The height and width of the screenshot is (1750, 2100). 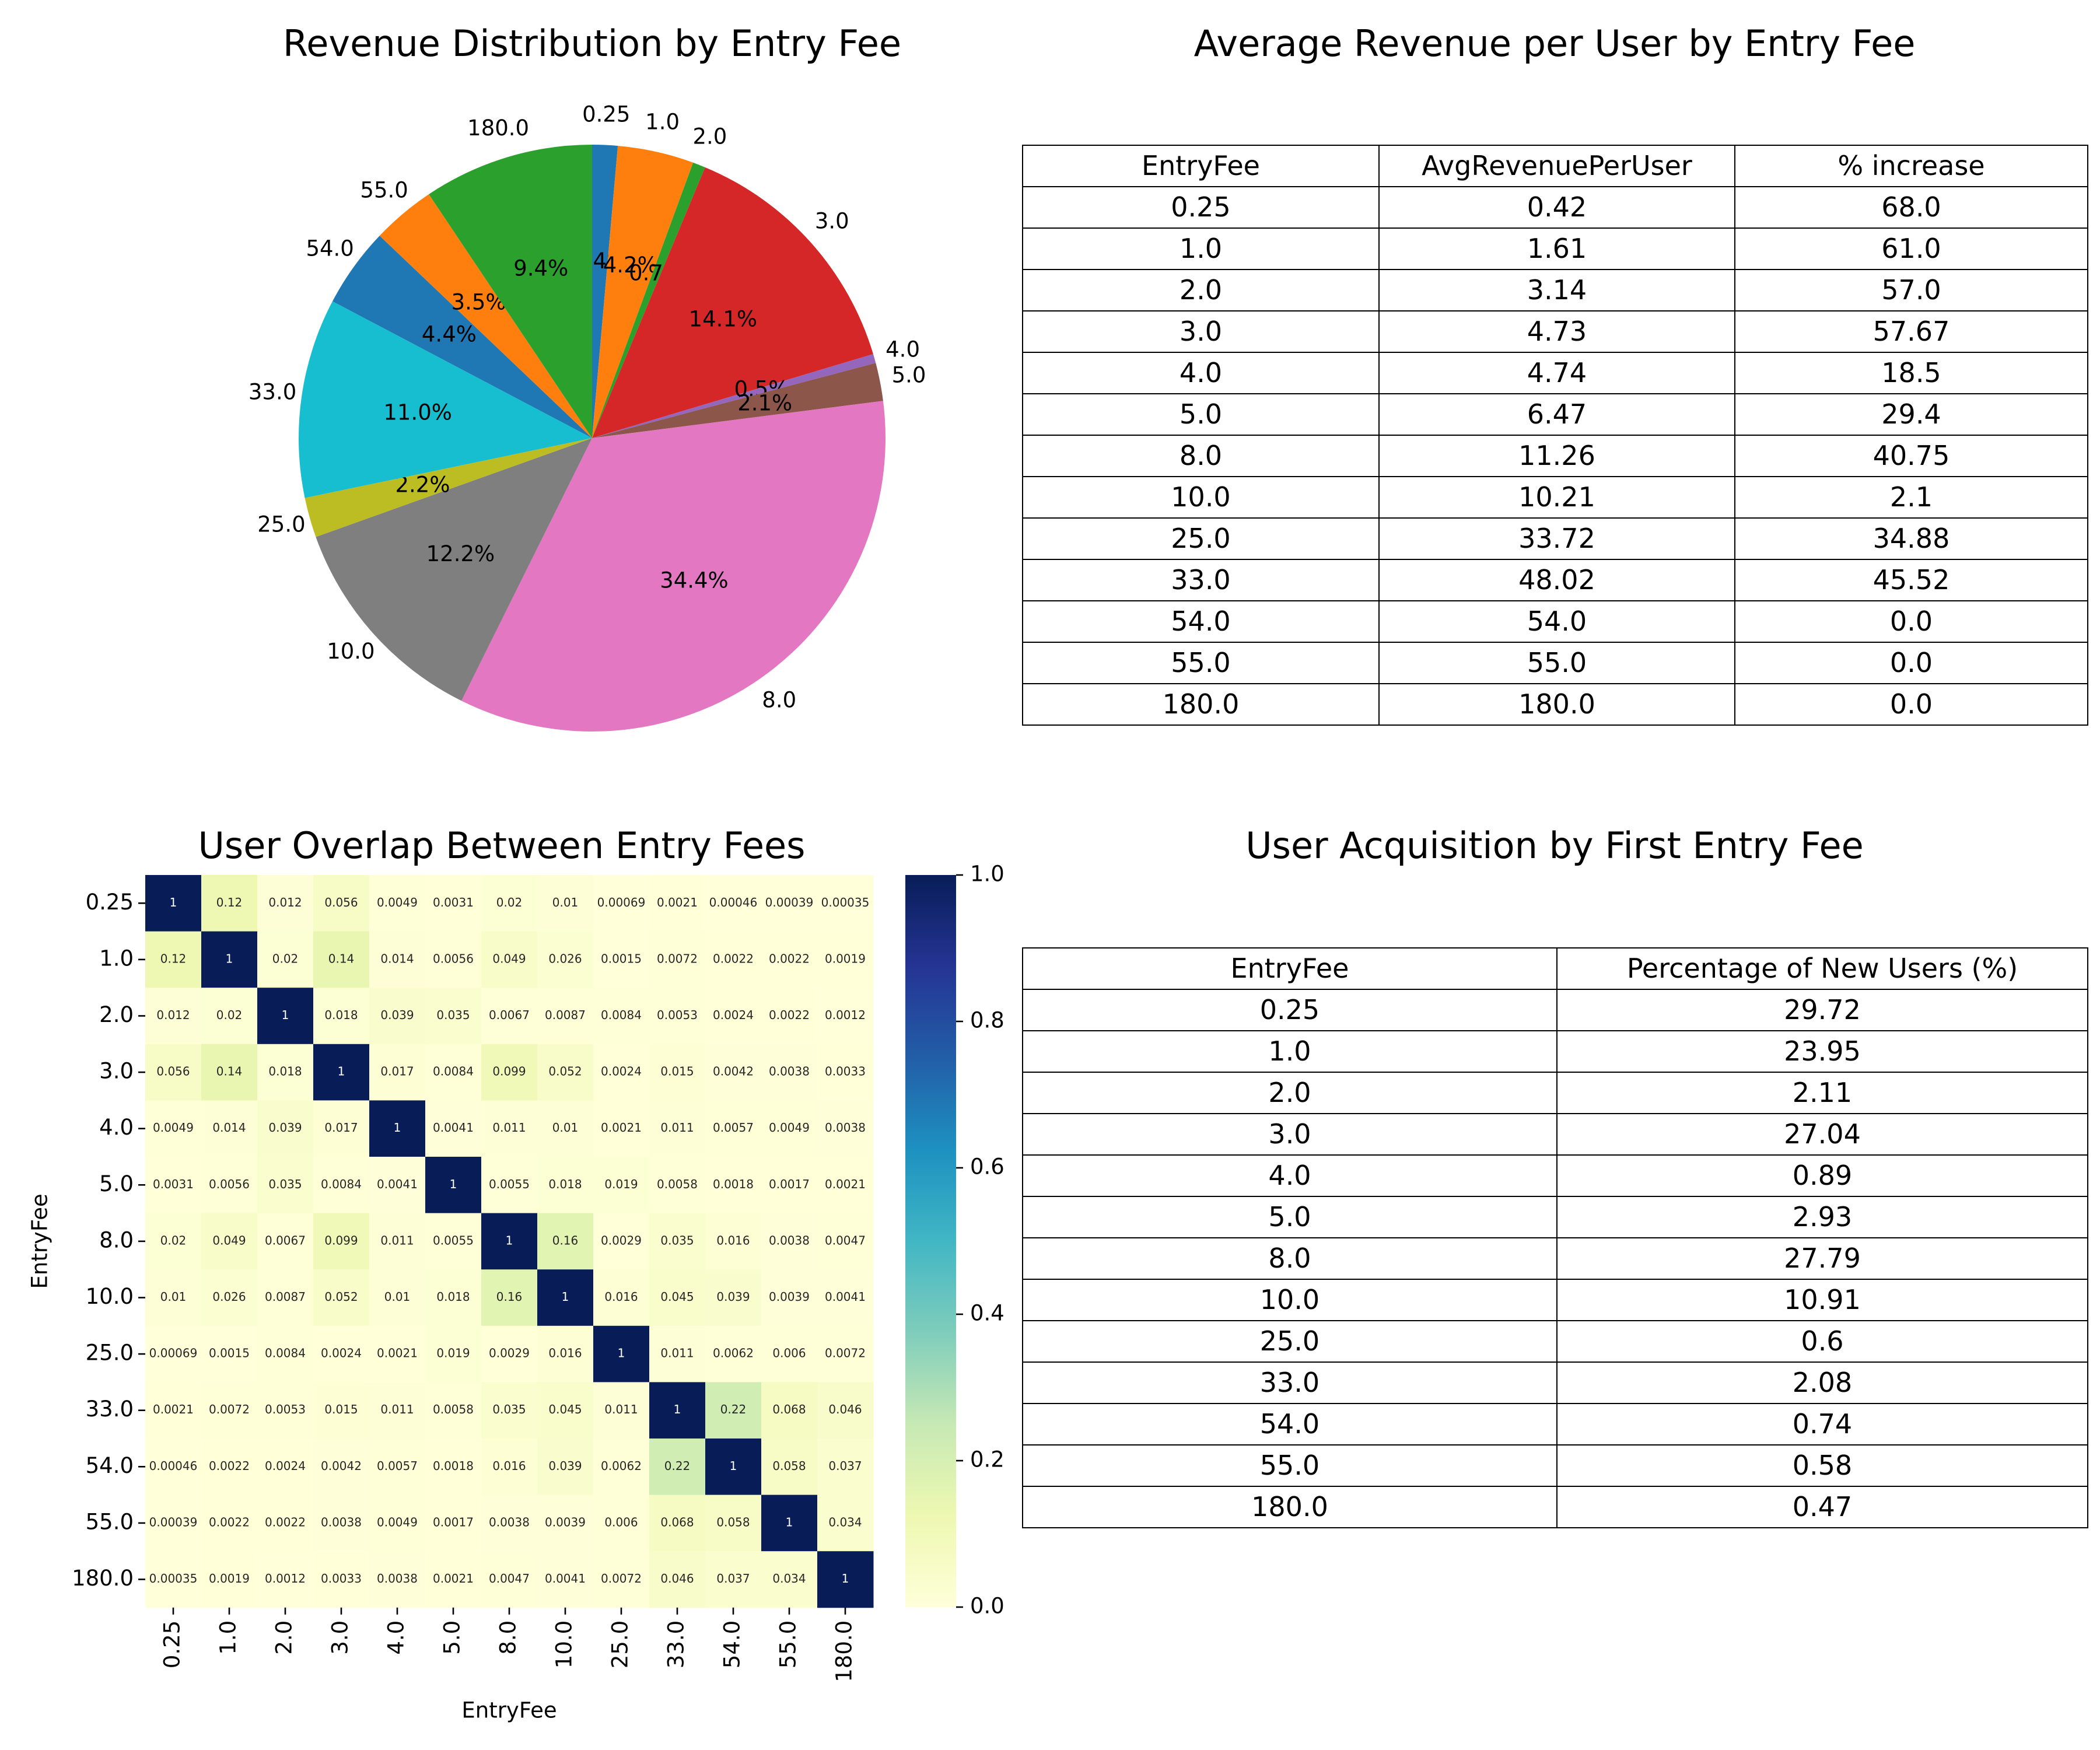 I want to click on heatmap-cell-label: 0.0087, so click(x=285, y=1297).